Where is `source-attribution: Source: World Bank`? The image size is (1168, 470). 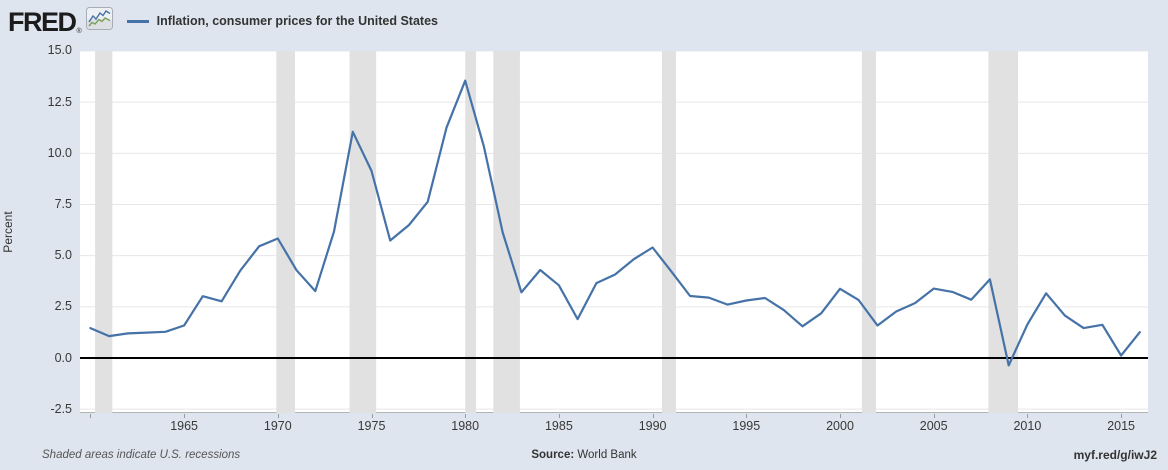
source-attribution: Source: World Bank is located at coordinates (584, 455).